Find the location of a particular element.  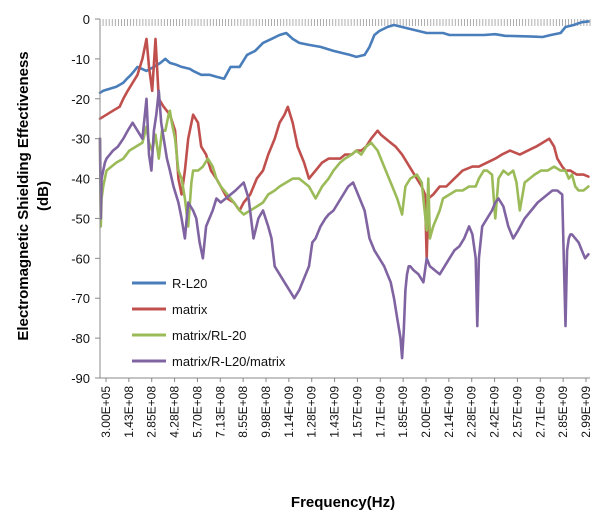

legend-label: matrix/RL-20 is located at coordinates (209, 335).